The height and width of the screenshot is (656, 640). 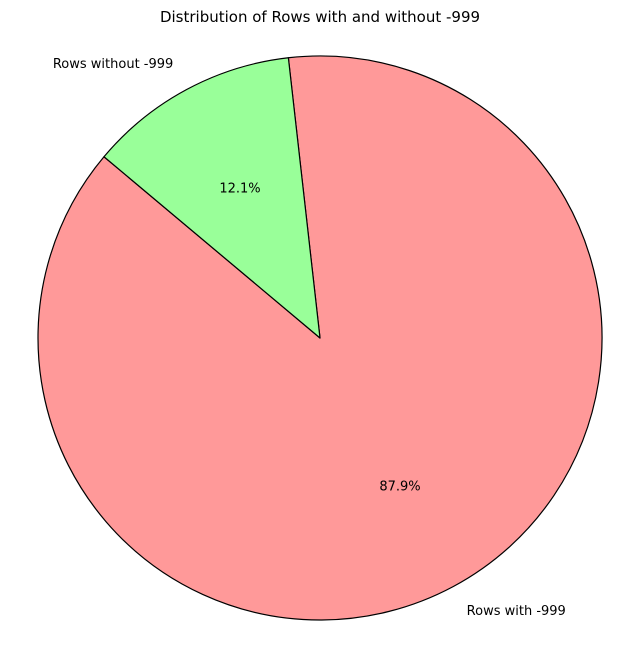 What do you see at coordinates (239, 188) in the screenshot?
I see `slice-percent-1: 12.1%` at bounding box center [239, 188].